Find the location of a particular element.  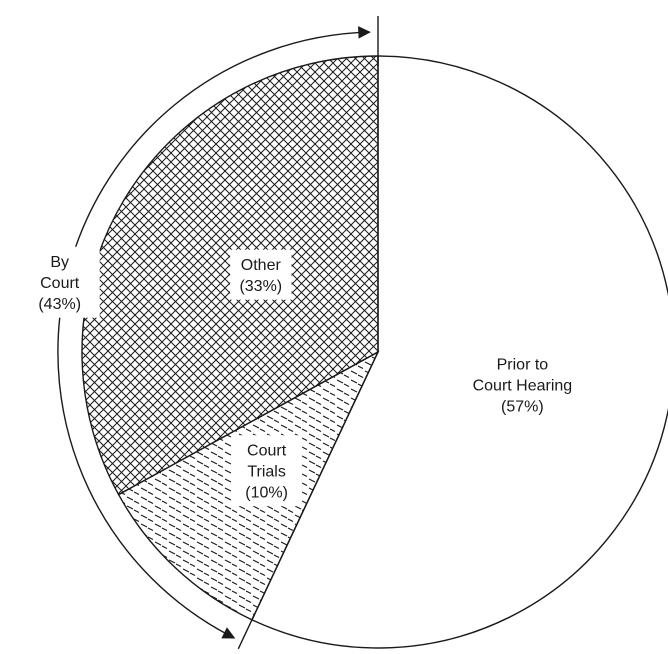

annotation-label-line: By is located at coordinates (59, 262).